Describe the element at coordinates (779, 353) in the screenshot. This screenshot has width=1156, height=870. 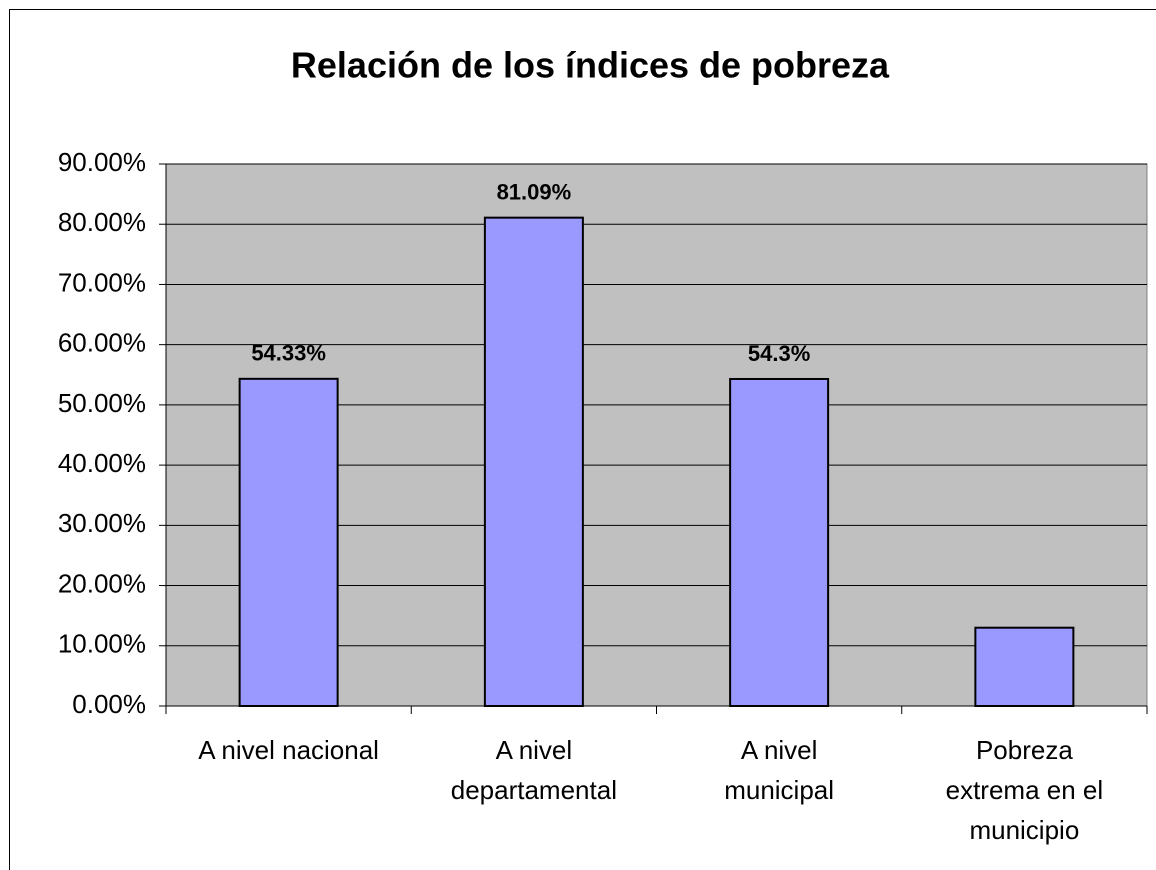
I see `data-label: 54.3%` at that location.